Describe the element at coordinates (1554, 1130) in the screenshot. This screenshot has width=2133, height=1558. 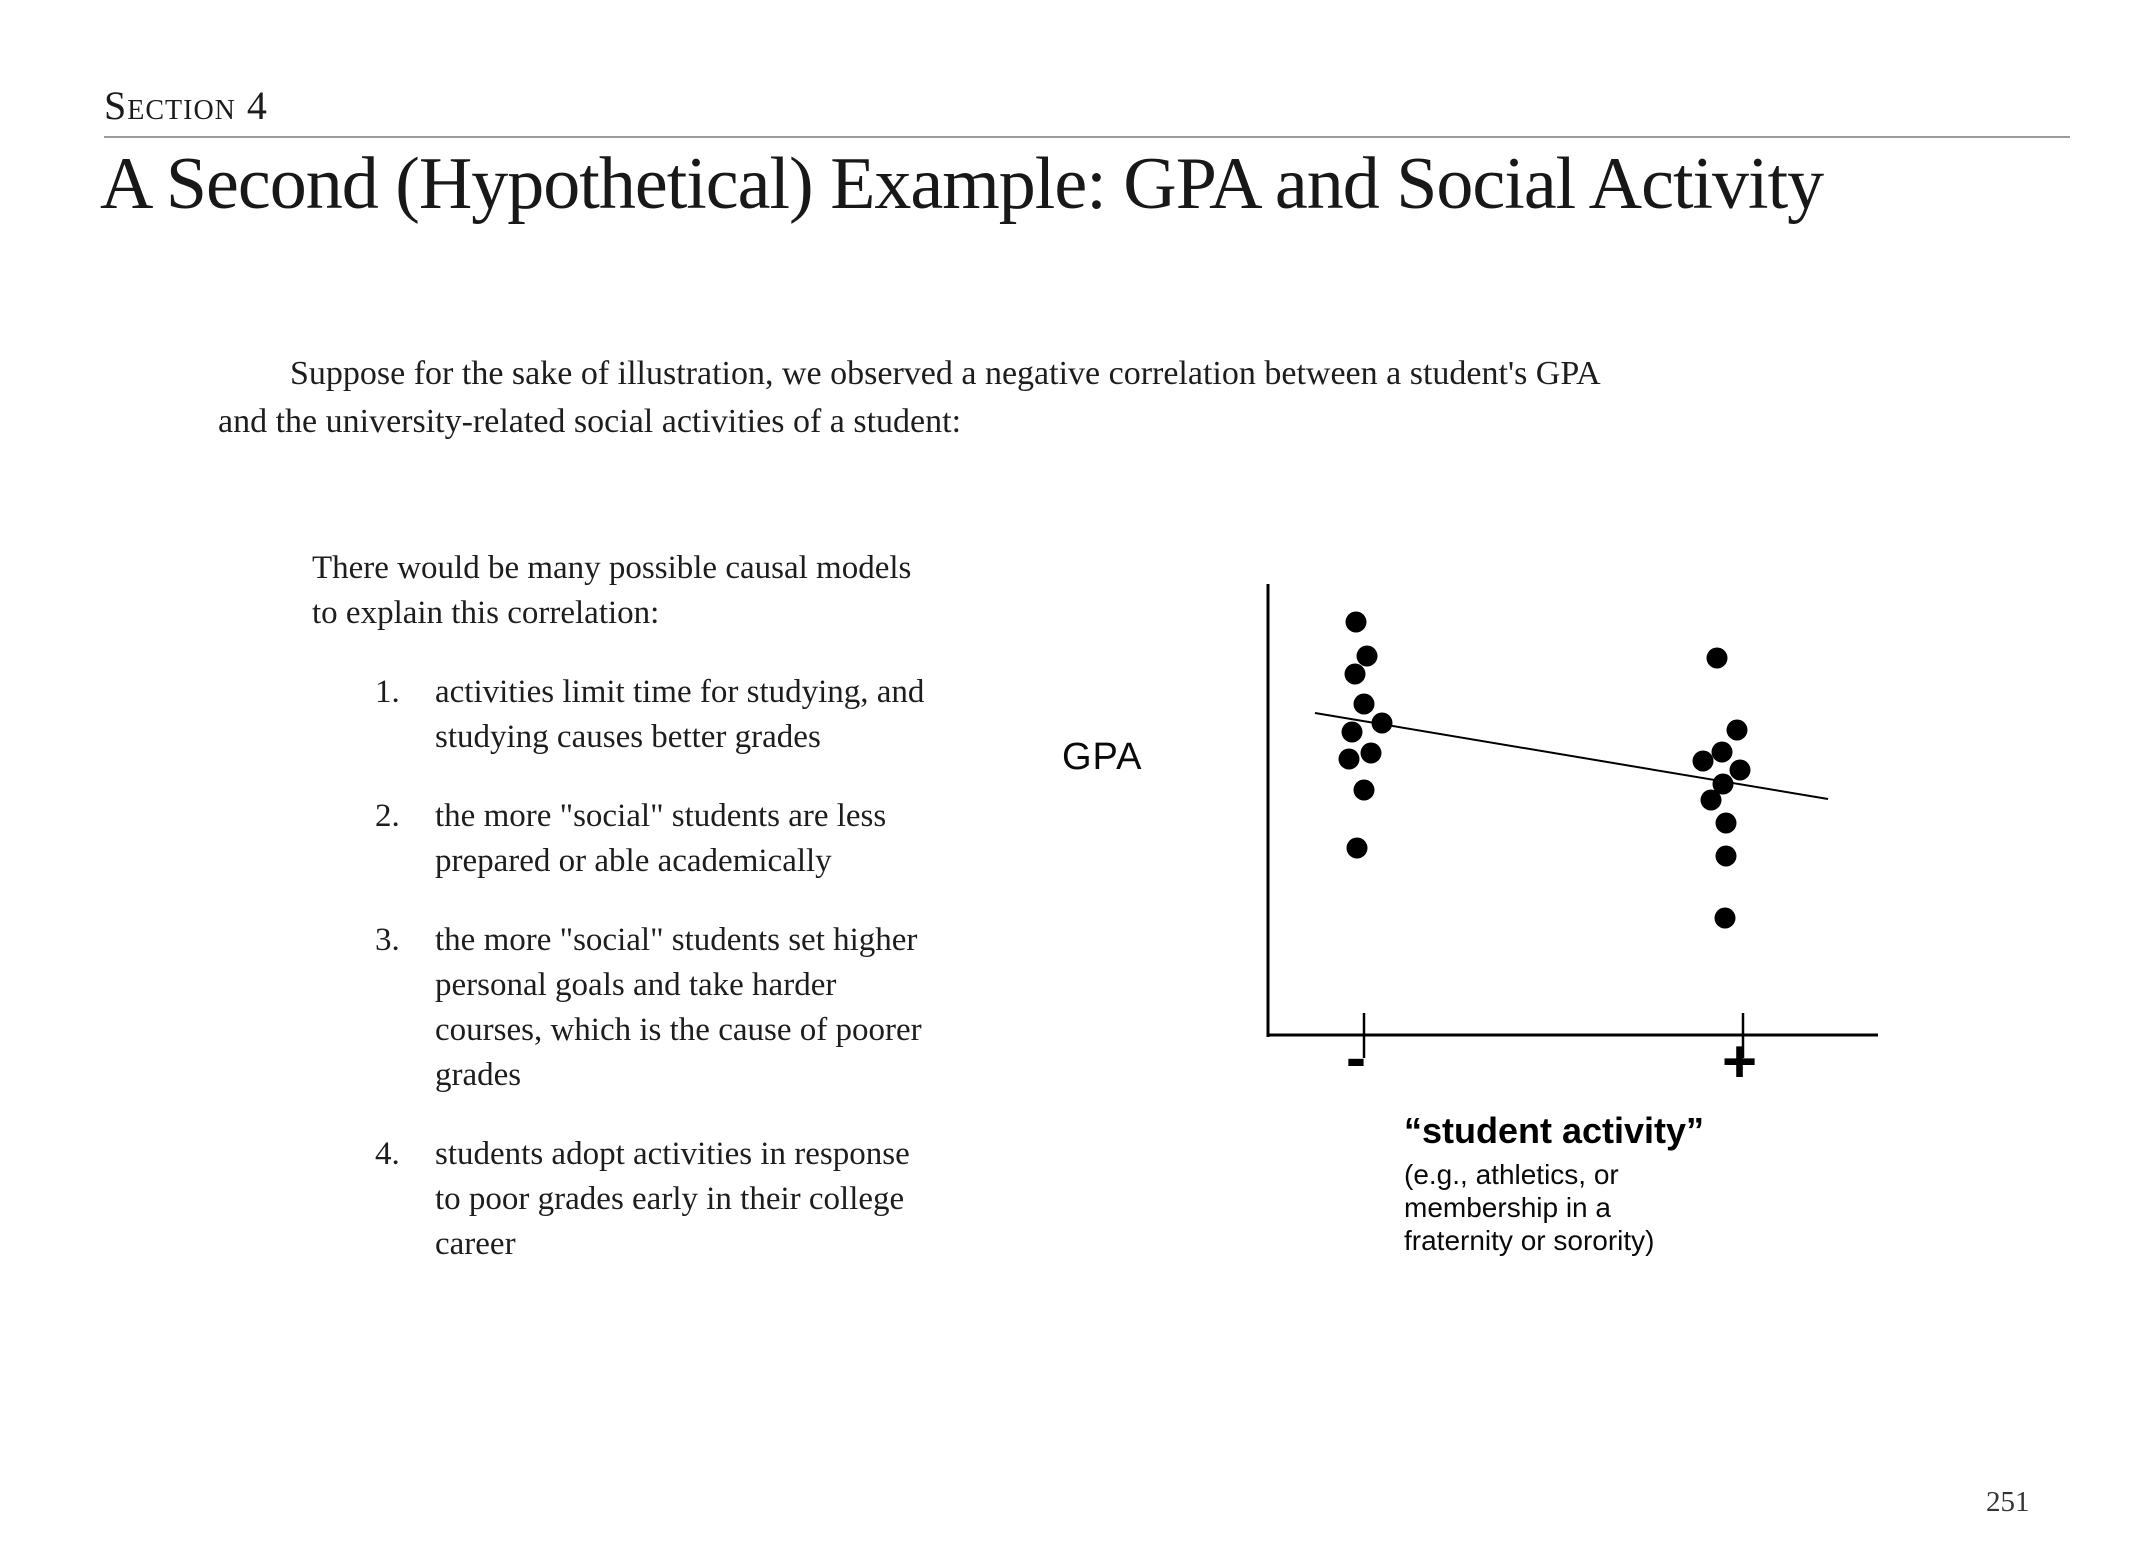
I see `x-axis-label: “student activity”` at that location.